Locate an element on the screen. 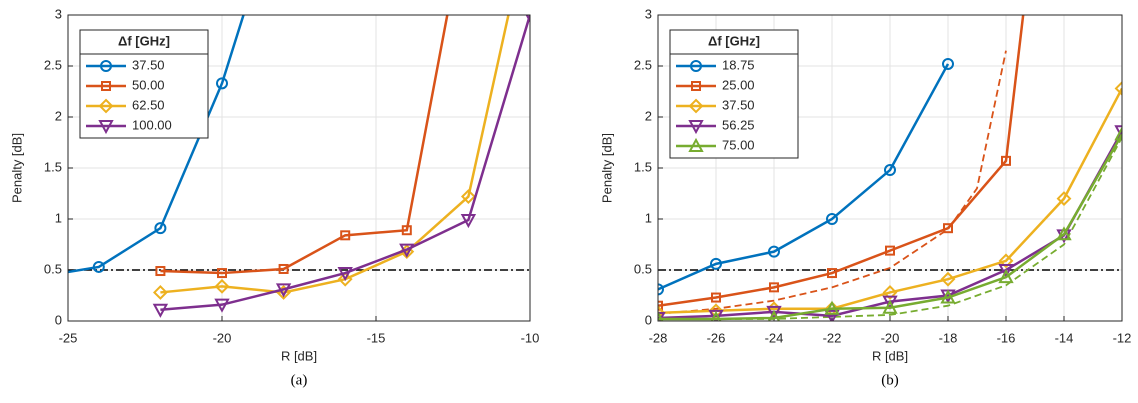 The height and width of the screenshot is (403, 1138). legend-label: 37.50 is located at coordinates (148, 64).